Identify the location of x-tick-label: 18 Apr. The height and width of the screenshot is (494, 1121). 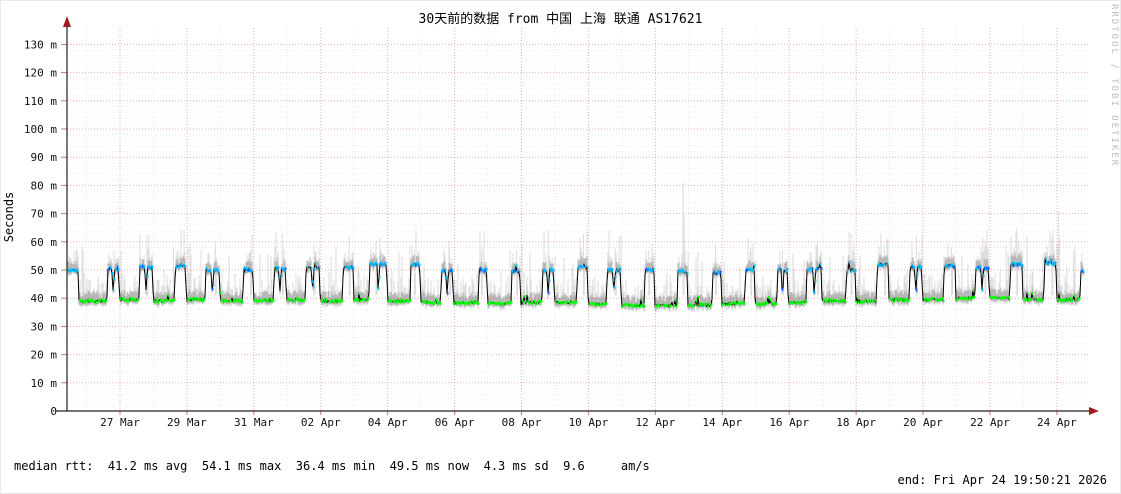
(856, 422).